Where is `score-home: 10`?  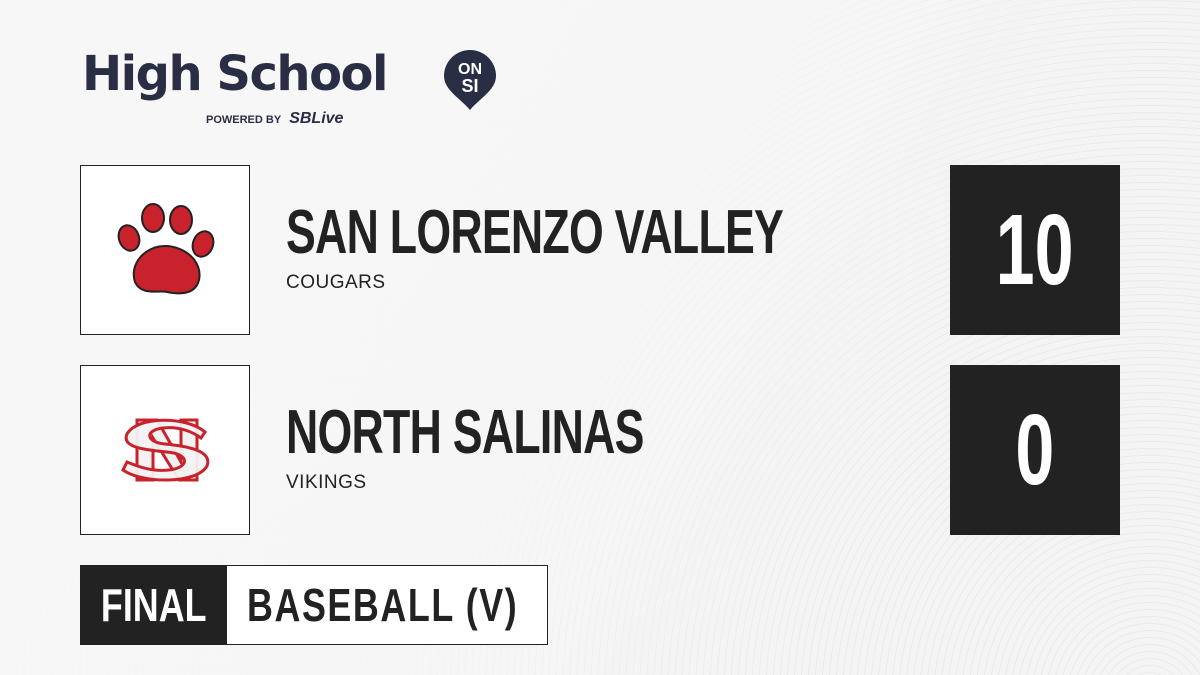
score-home: 10 is located at coordinates (1035, 250).